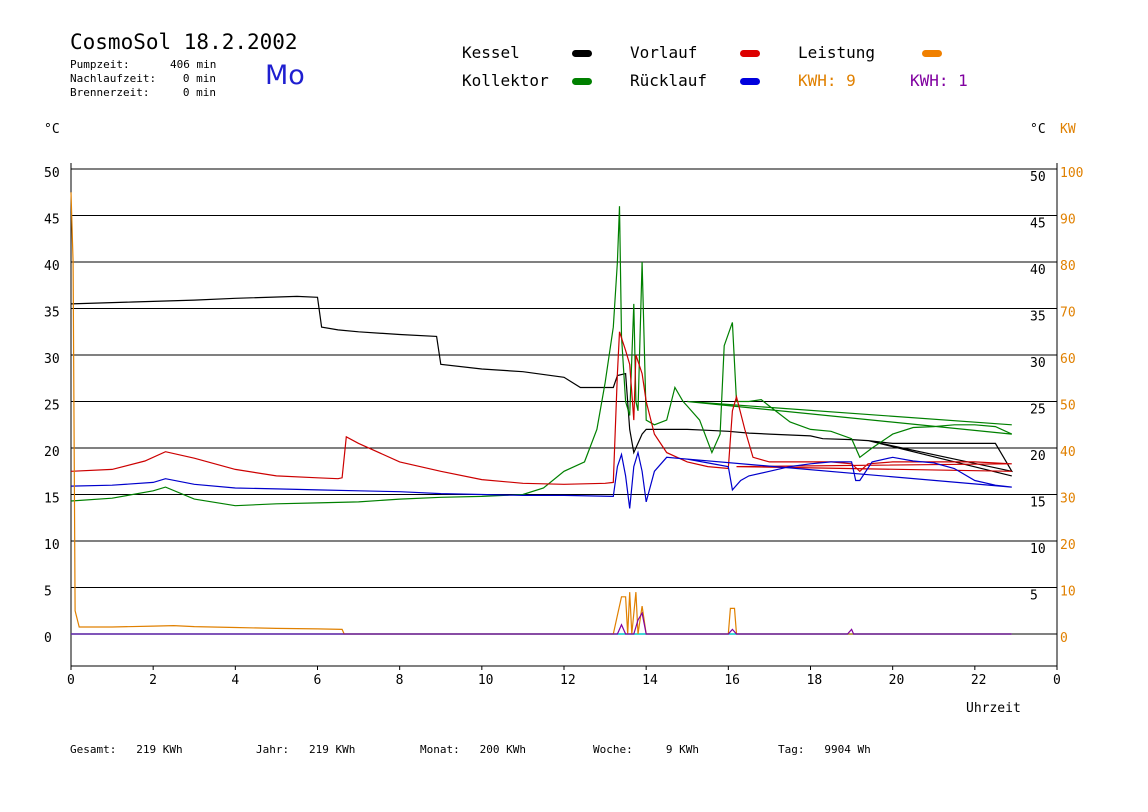  Describe the element at coordinates (126, 749) in the screenshot. I see `footer-gesamt: Gesamt: 219 KWh` at that location.